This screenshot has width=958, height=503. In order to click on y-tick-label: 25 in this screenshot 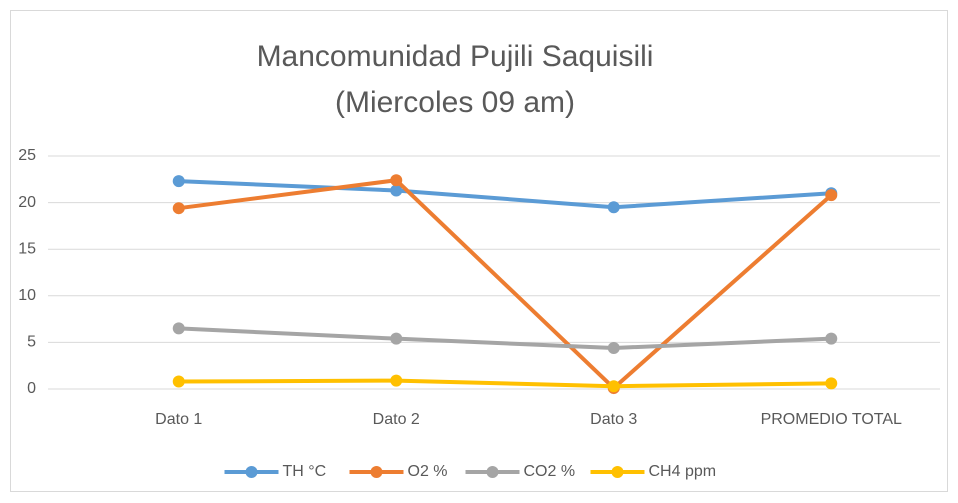, I will do `click(27, 155)`.